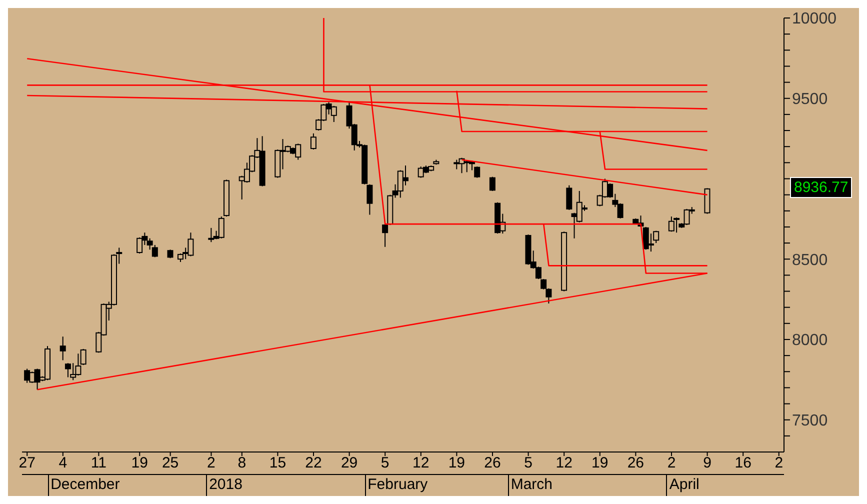 This screenshot has height=504, width=867. What do you see at coordinates (170, 463) in the screenshot?
I see `x-tick-label: 25` at bounding box center [170, 463].